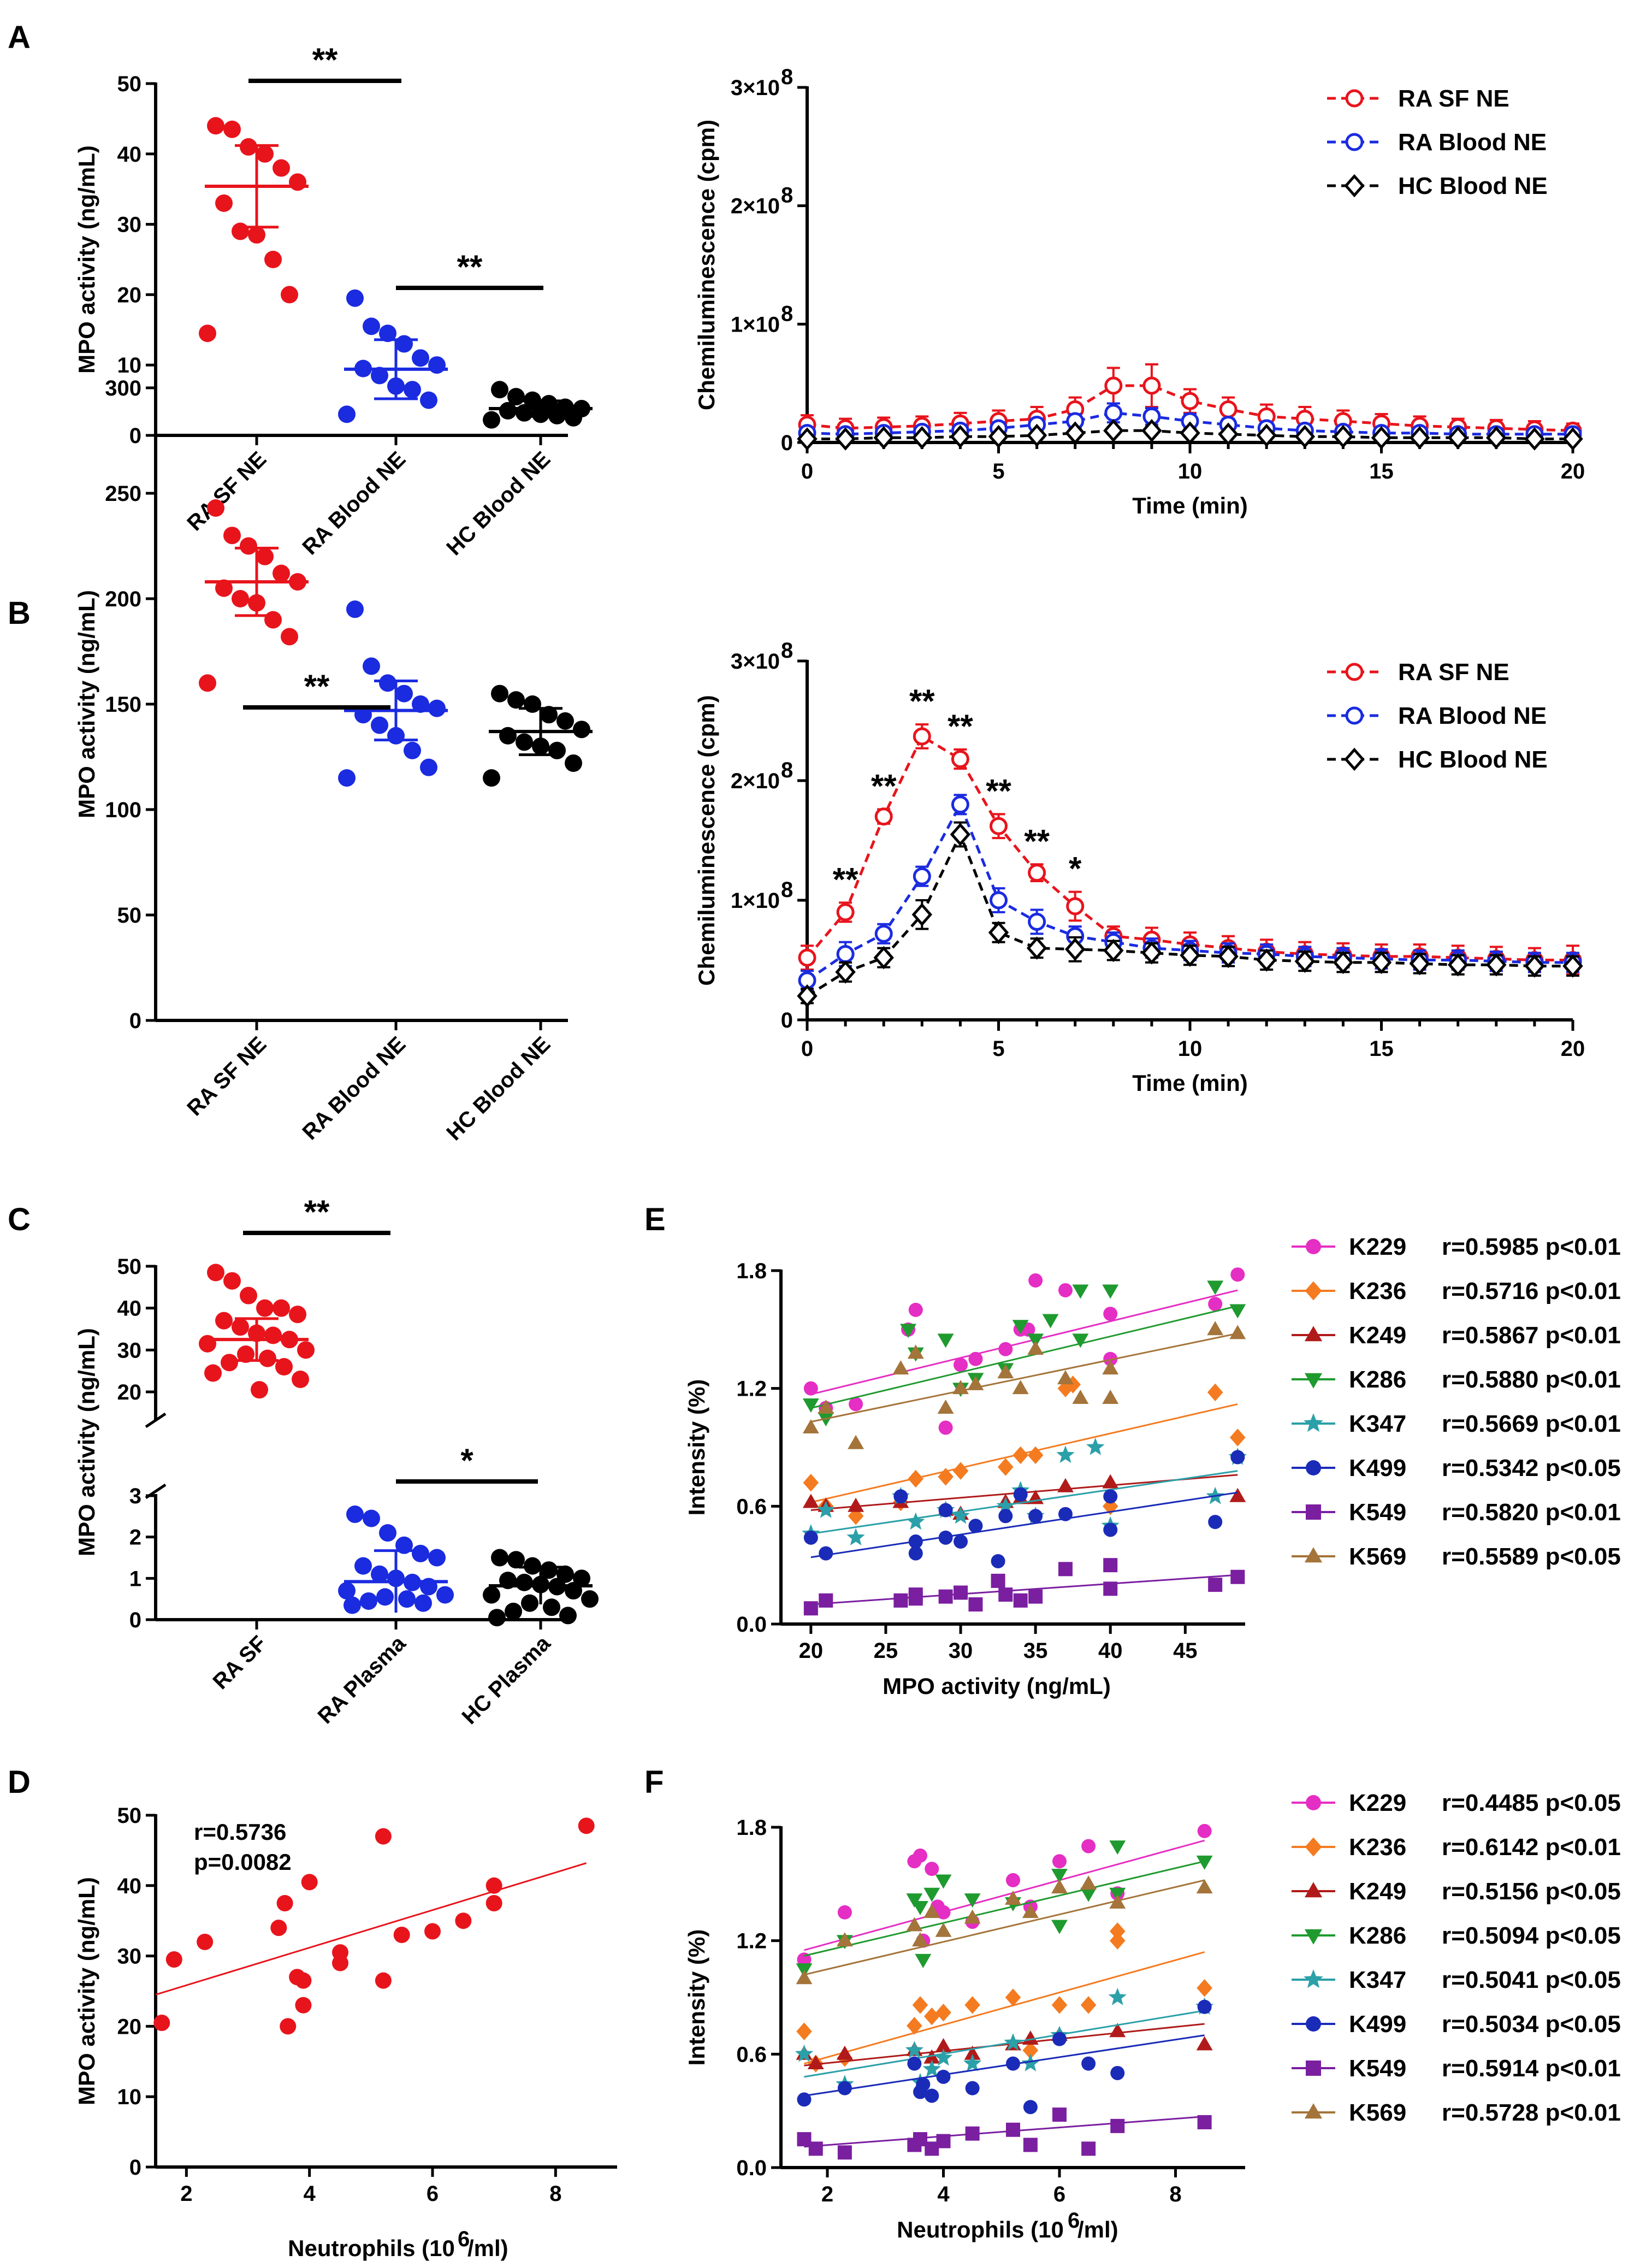 The height and width of the screenshot is (2267, 1652). I want to click on y-tick-label: 0, so click(787, 1020).